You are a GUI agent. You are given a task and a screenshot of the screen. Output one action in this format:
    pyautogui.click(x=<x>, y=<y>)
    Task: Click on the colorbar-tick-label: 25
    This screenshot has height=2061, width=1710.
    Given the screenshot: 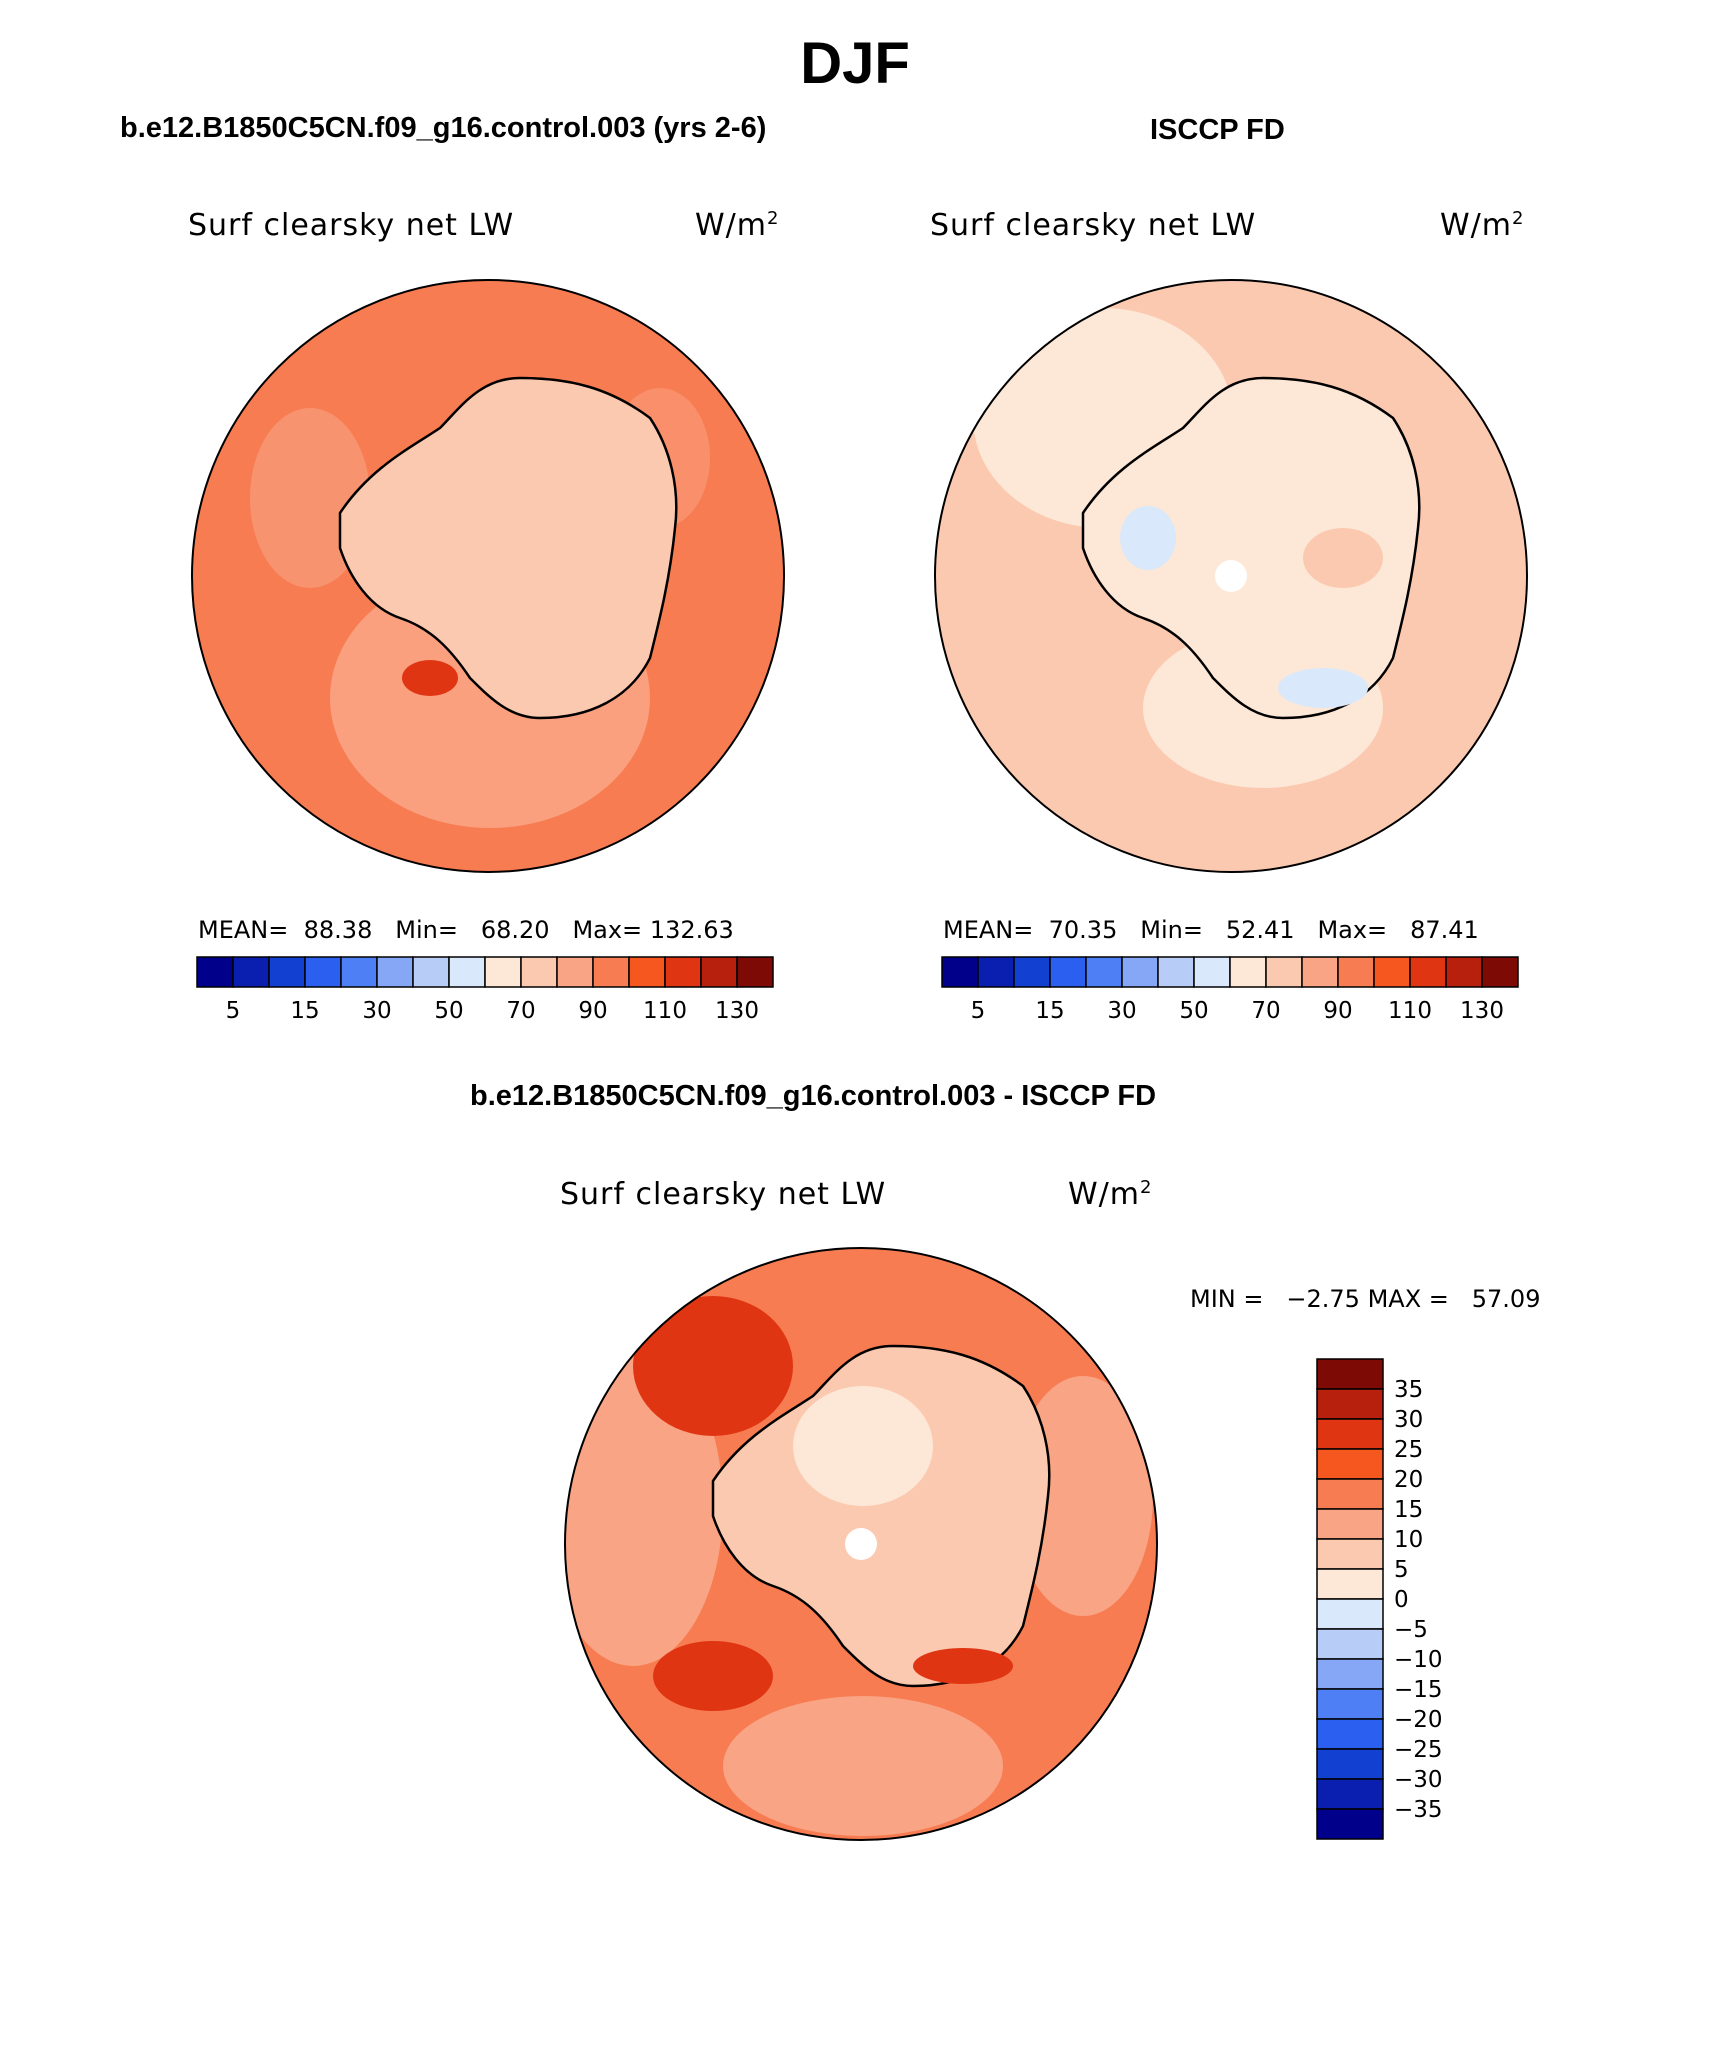 What is the action you would take?
    pyautogui.click(x=1408, y=1450)
    